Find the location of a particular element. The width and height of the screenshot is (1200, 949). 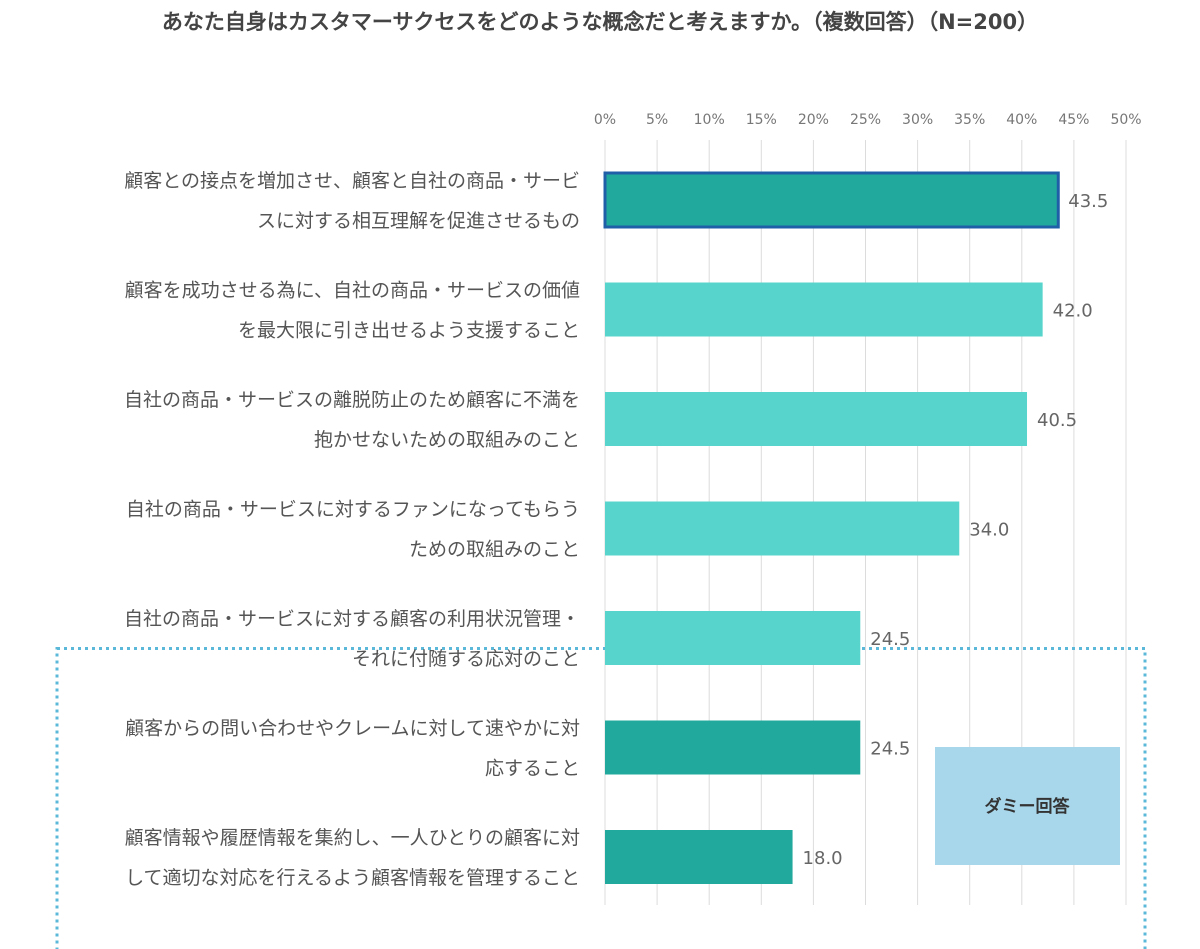

dummy-answer-label: ダミー回答 is located at coordinates (1028, 806).